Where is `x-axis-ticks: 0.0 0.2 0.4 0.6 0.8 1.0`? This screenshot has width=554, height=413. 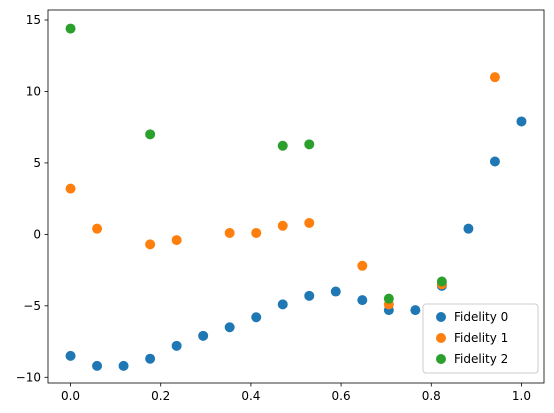 x-axis-ticks: 0.0 0.2 0.4 0.6 0.8 1.0 is located at coordinates (296, 393).